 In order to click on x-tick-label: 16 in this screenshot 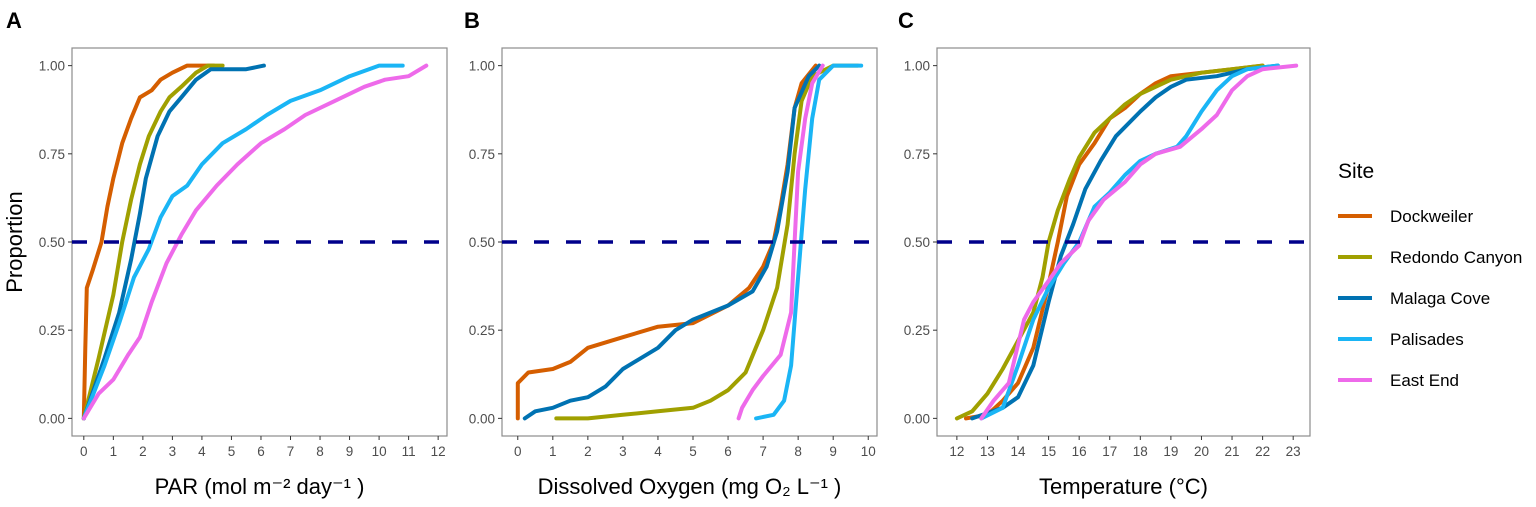, I will do `click(1079, 451)`.